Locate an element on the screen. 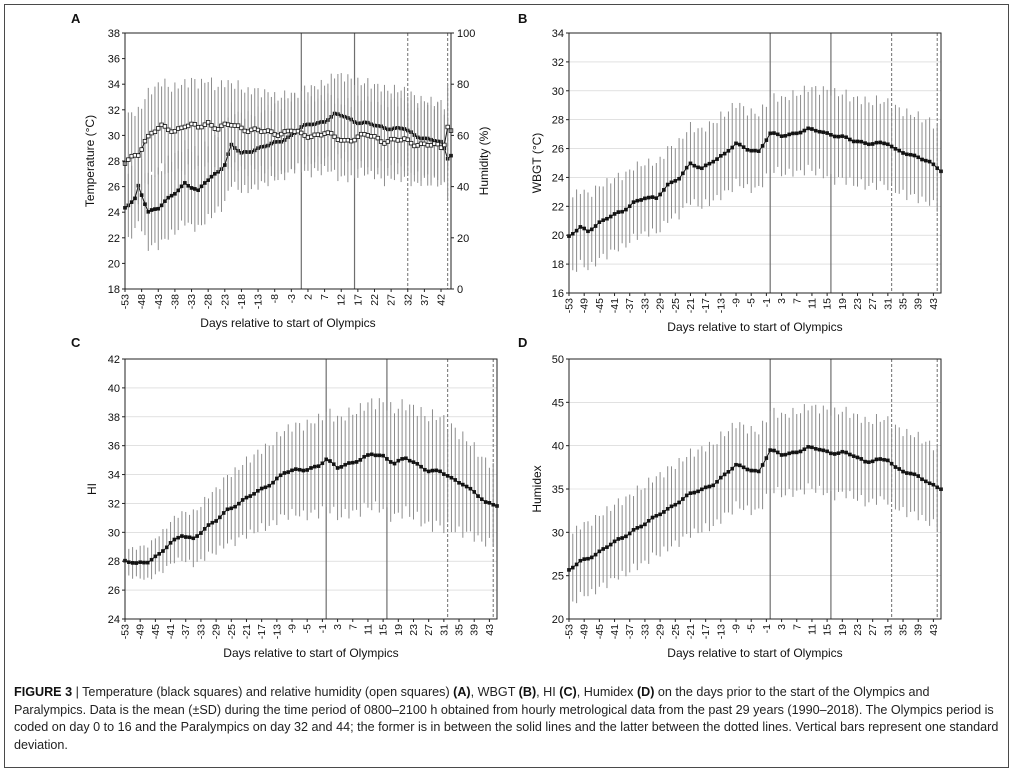  x-tick-label: 17 is located at coordinates (358, 300).